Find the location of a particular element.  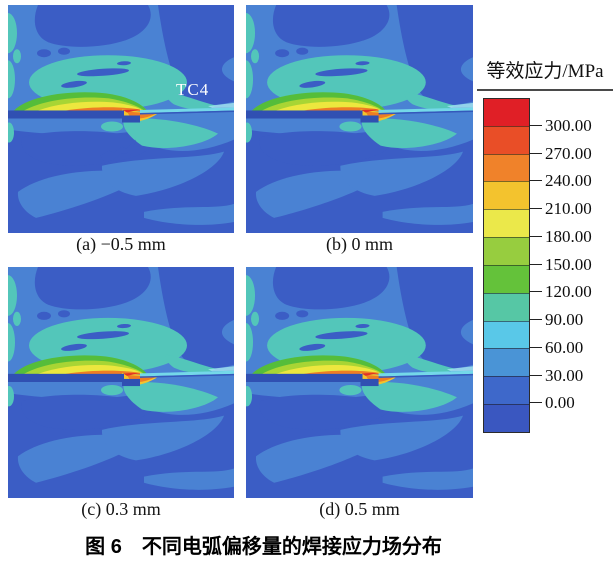

legend-tick-label: 60.00 is located at coordinates (564, 347).